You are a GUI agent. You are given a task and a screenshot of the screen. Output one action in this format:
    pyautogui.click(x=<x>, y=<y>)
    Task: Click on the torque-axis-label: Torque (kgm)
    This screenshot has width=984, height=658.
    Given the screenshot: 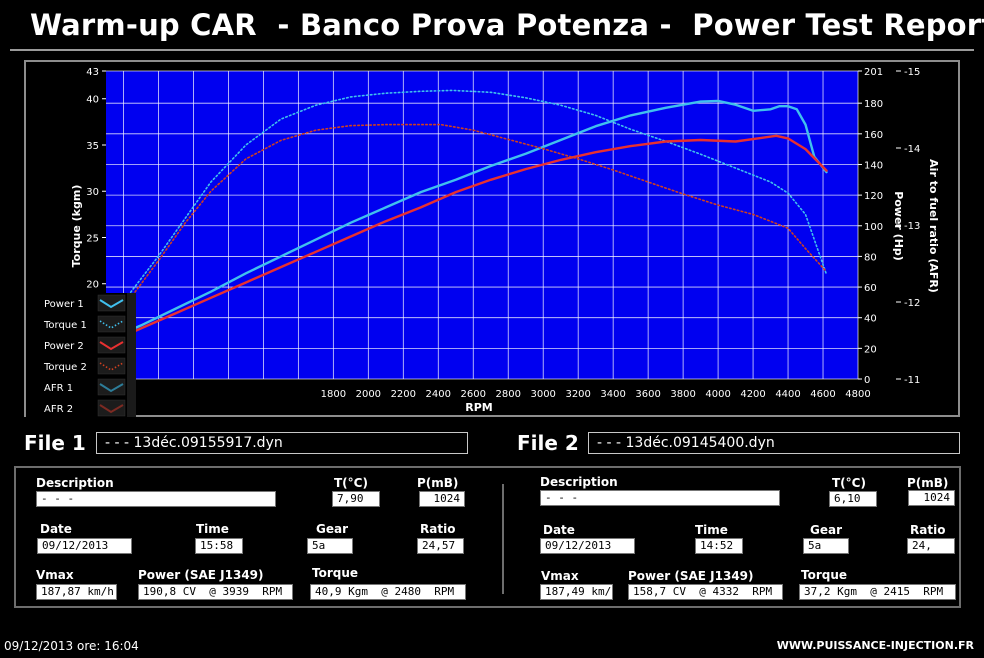 What is the action you would take?
    pyautogui.click(x=76, y=226)
    